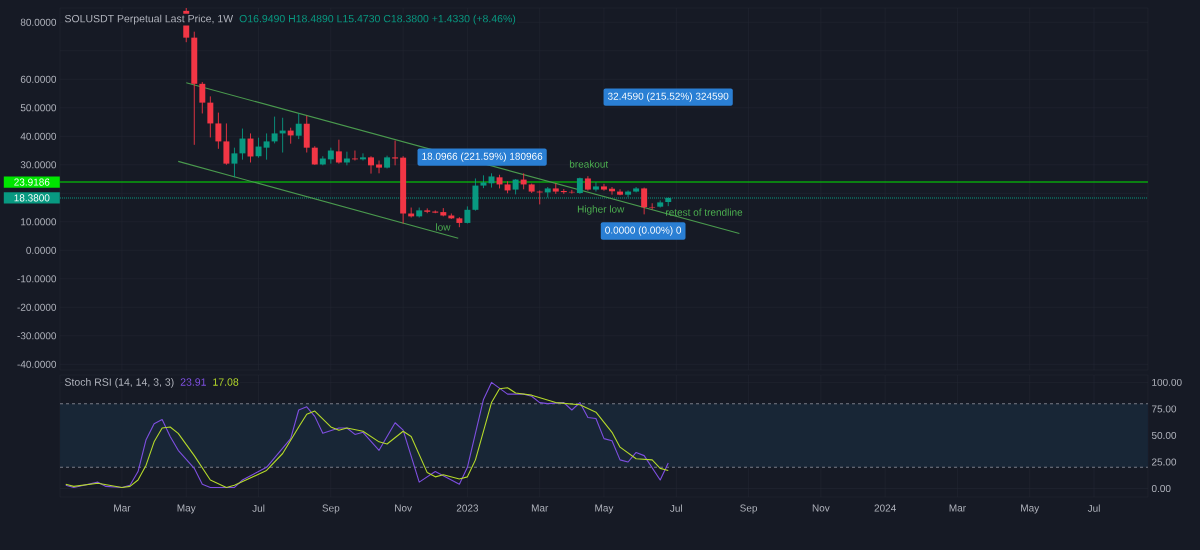 The image size is (1200, 550). Describe the element at coordinates (1164, 409) in the screenshot. I see `y-tick-label: 75.00` at that location.